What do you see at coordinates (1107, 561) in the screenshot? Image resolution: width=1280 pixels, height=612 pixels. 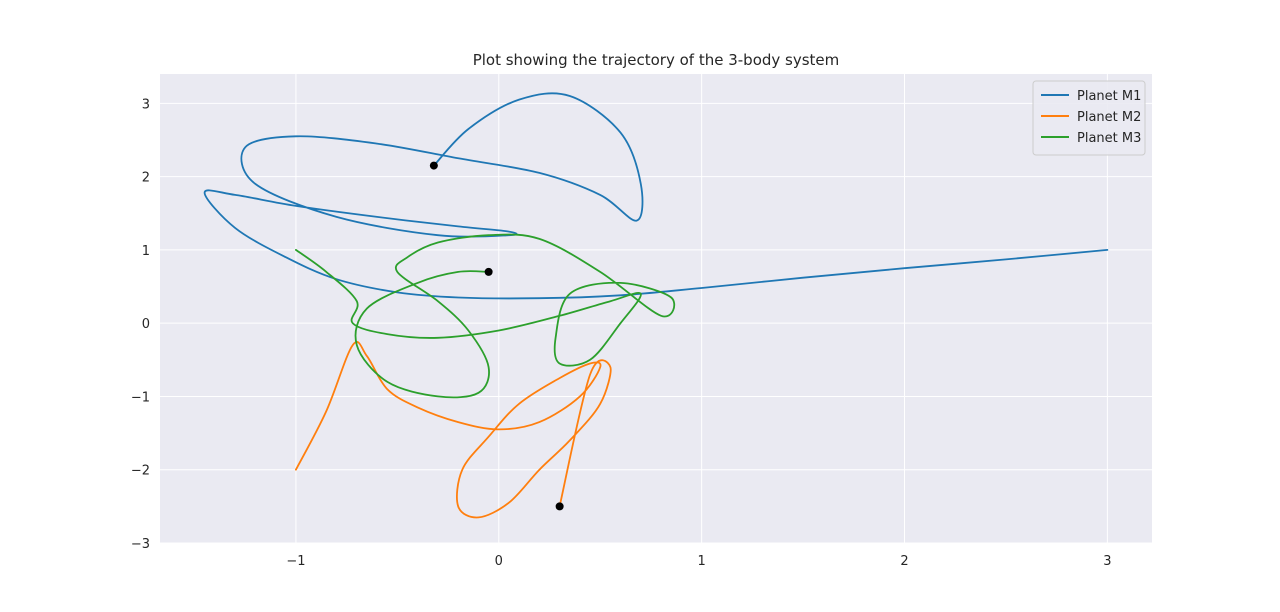 I see `x-tick-label: 3` at bounding box center [1107, 561].